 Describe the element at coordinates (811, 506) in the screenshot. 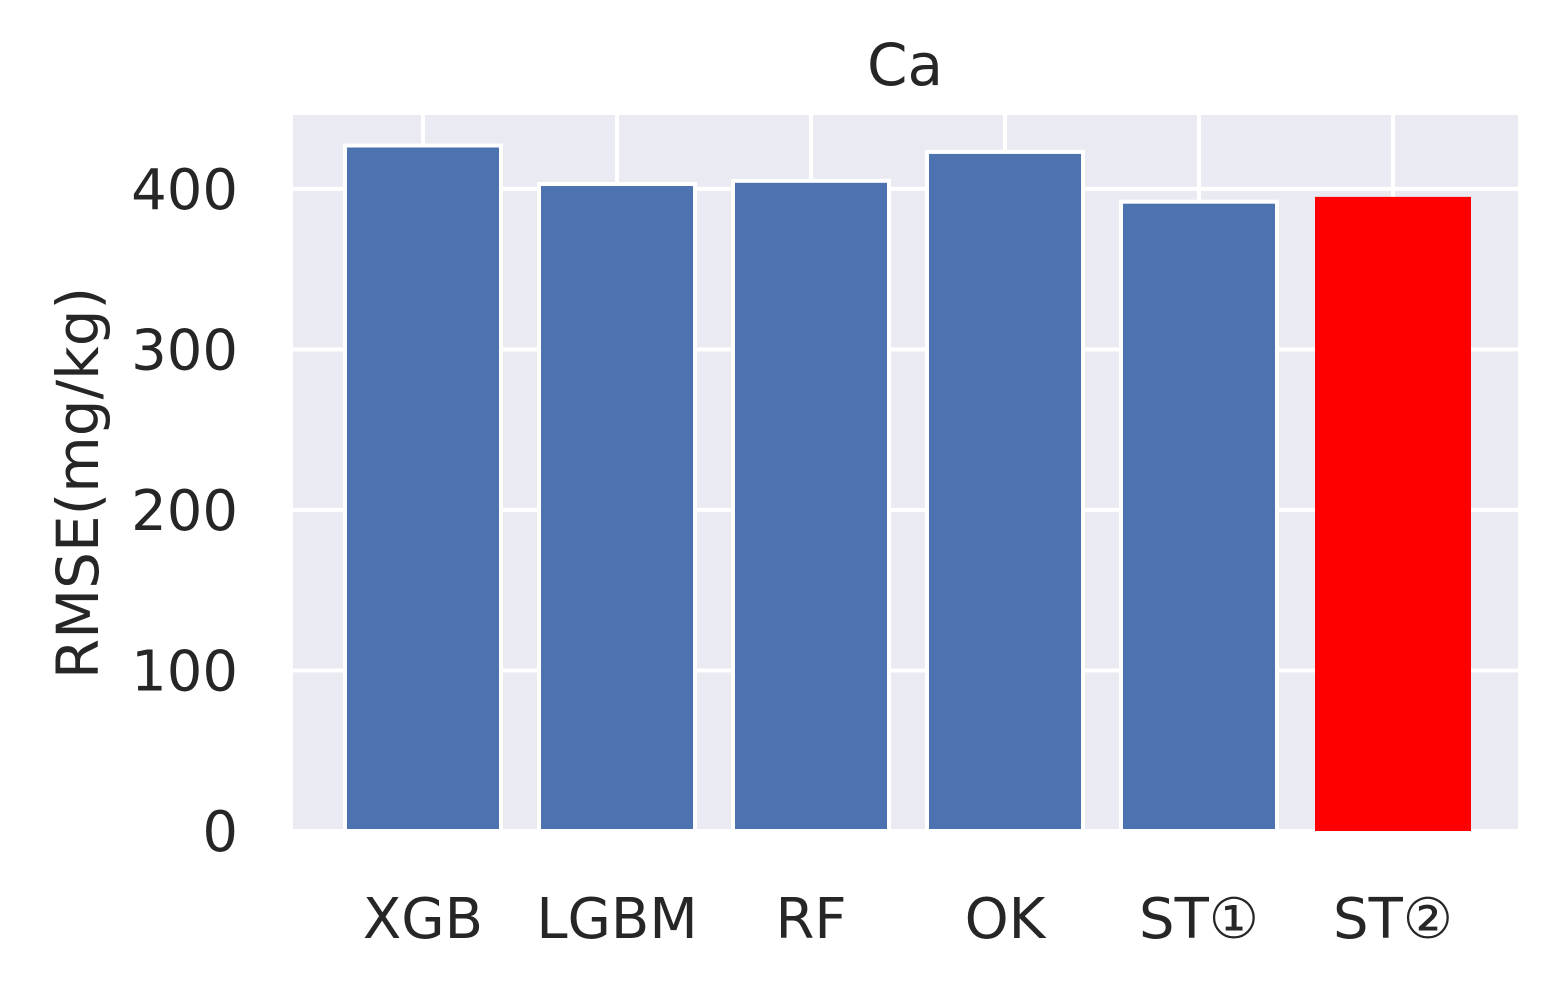

I see `bar-rf` at that location.